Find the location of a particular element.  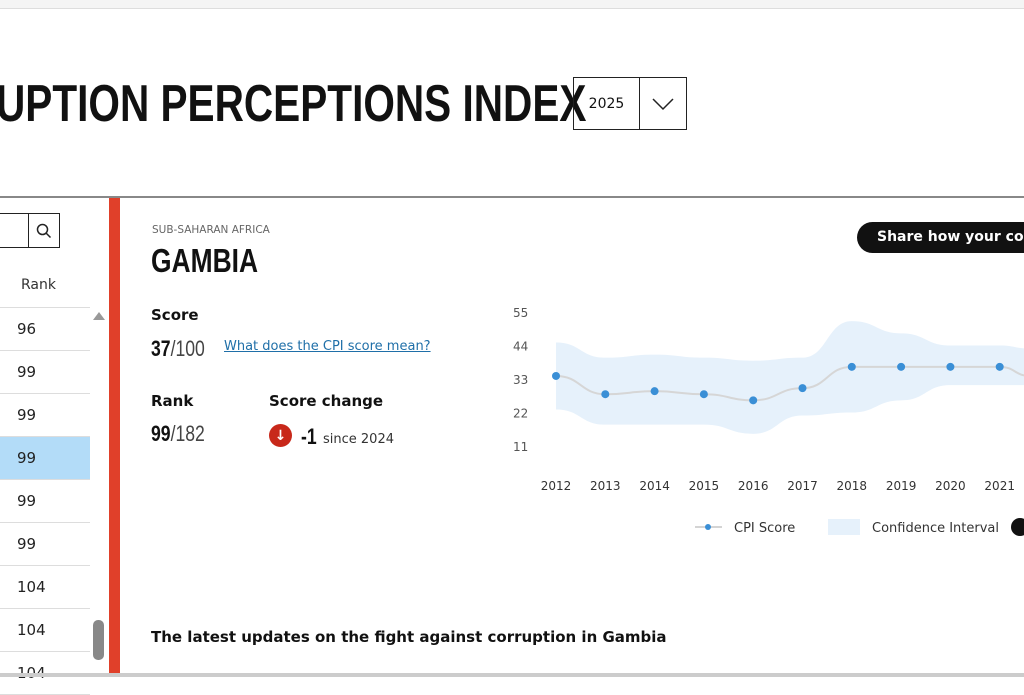

accent-bar is located at coordinates (114, 437).